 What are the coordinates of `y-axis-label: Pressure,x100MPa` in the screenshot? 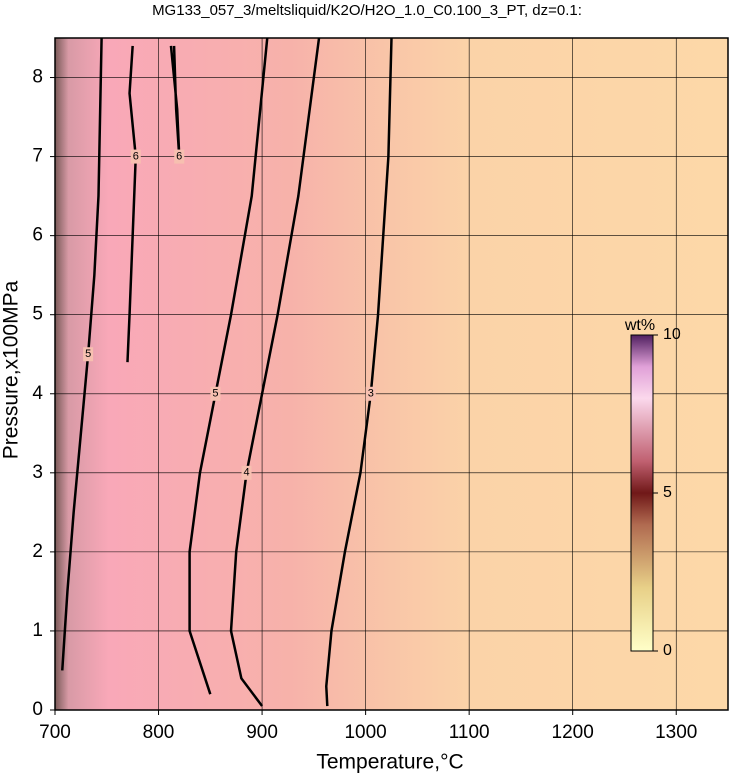 It's located at (11, 369).